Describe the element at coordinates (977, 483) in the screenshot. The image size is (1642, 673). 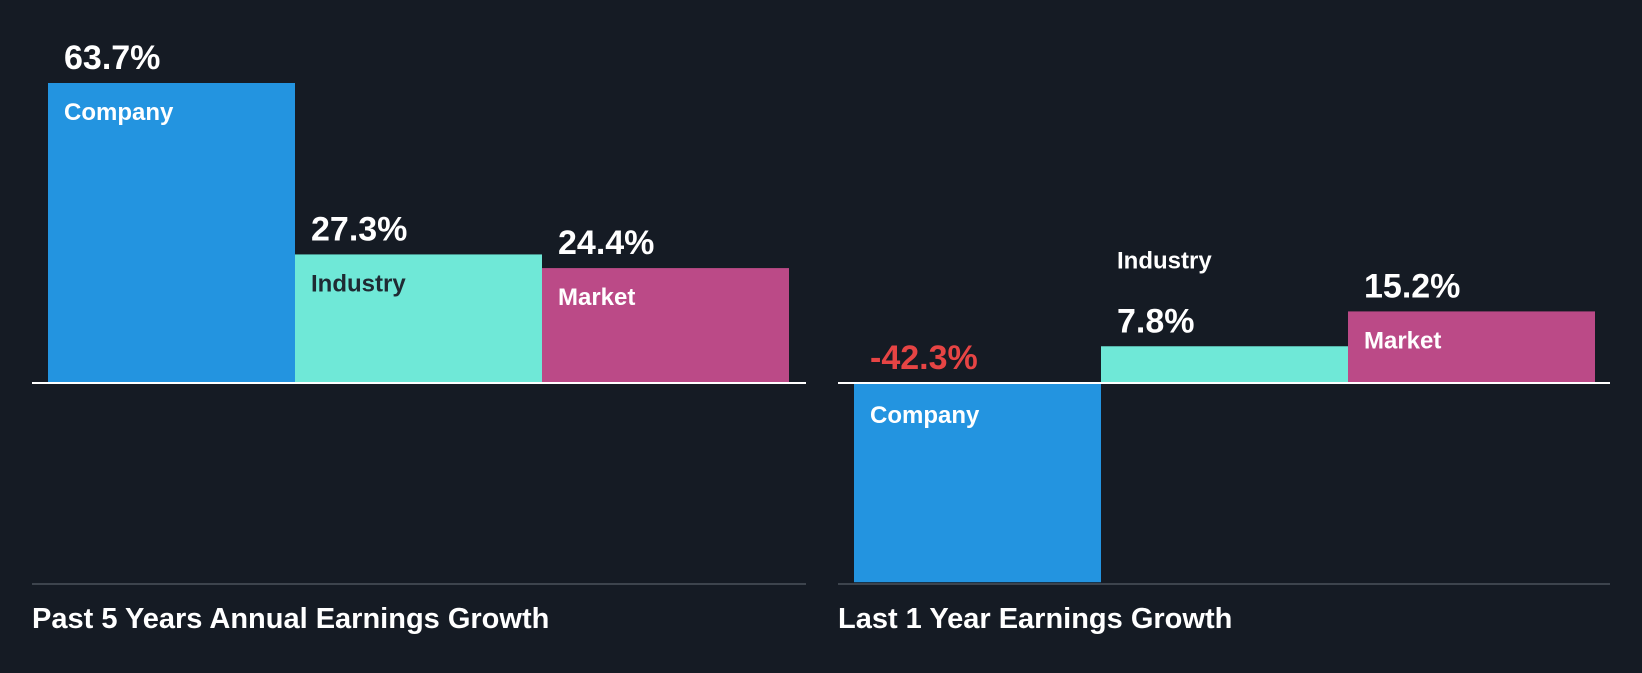
I see `last-1y-company-bar` at that location.